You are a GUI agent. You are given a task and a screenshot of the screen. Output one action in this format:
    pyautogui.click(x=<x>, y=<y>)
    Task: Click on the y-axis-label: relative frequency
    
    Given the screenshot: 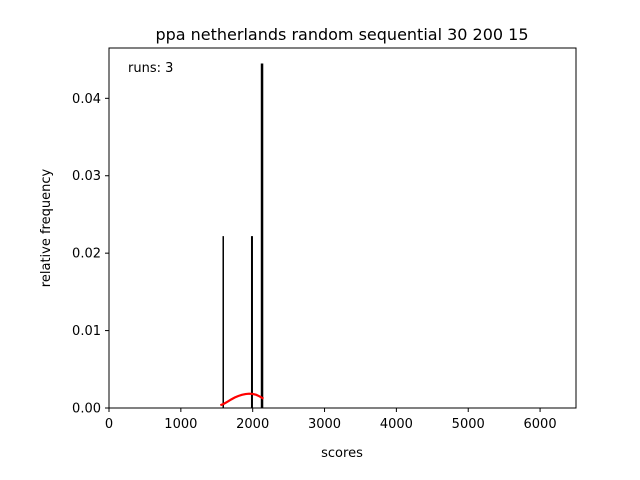 What is the action you would take?
    pyautogui.click(x=46, y=228)
    